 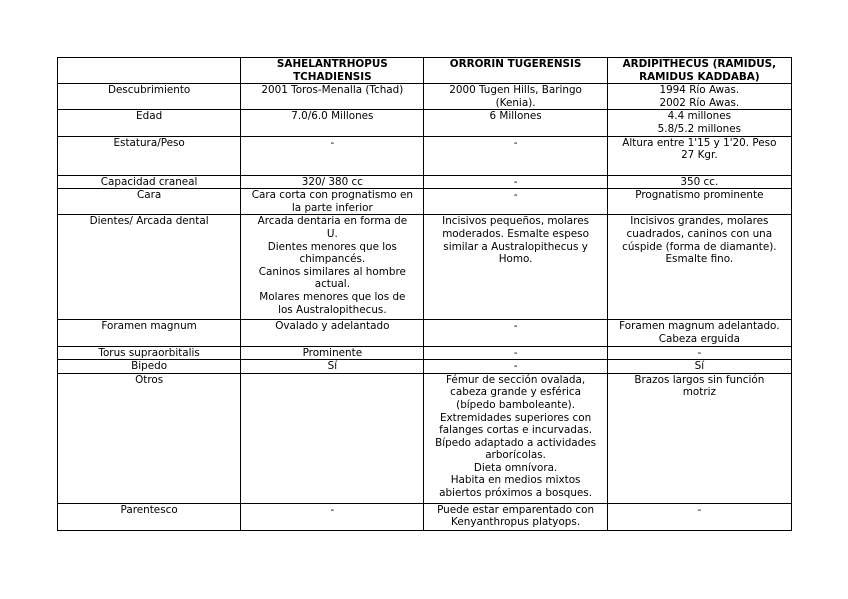 I want to click on table-cell: 6 Millones, so click(x=515, y=123).